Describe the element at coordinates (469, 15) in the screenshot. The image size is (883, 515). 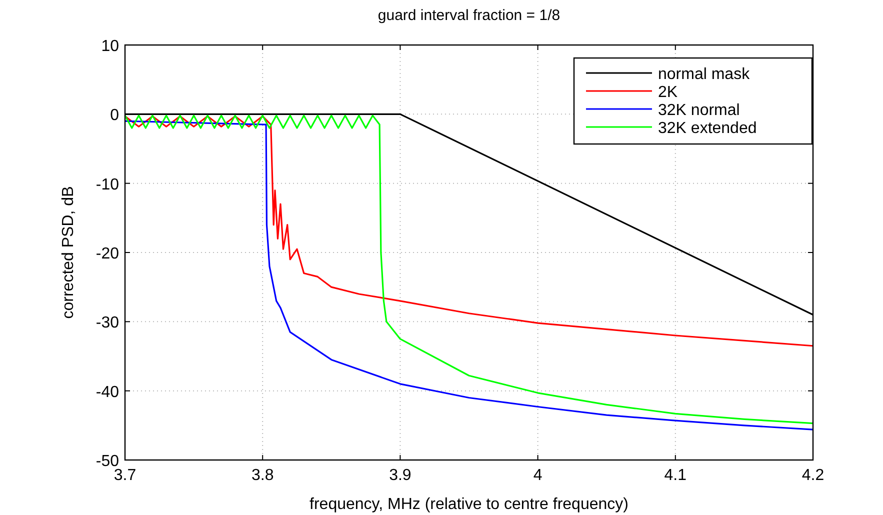
I see `chart-title: guard interval fraction = 1/8` at that location.